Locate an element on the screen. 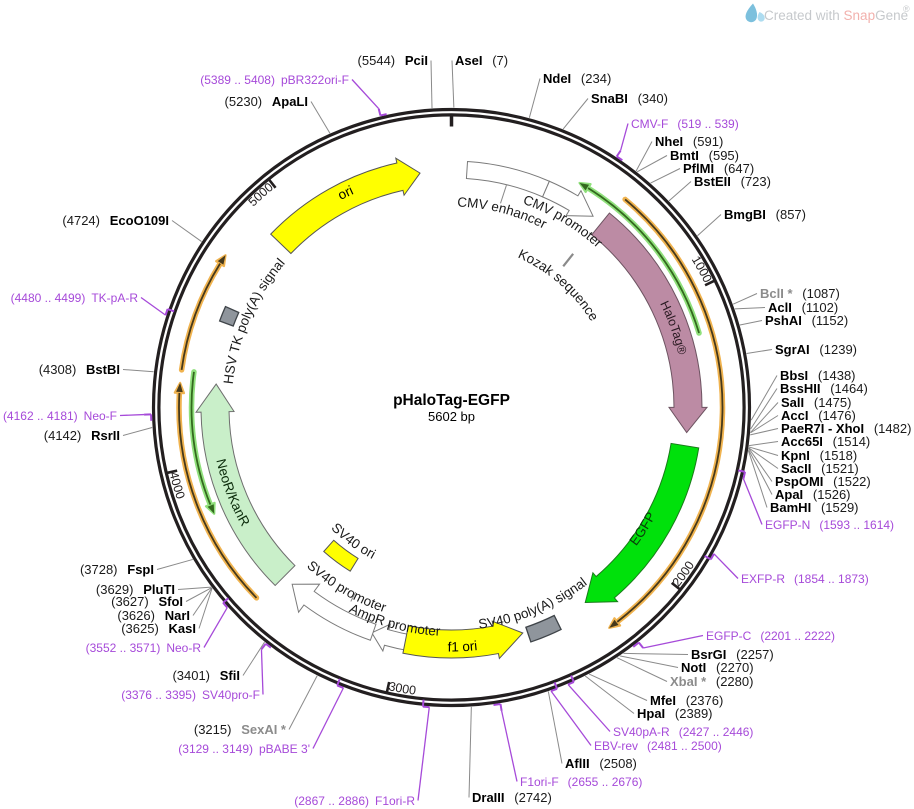 The height and width of the screenshot is (809, 914). svg-text: PflMI (647) is located at coordinates (718, 168).